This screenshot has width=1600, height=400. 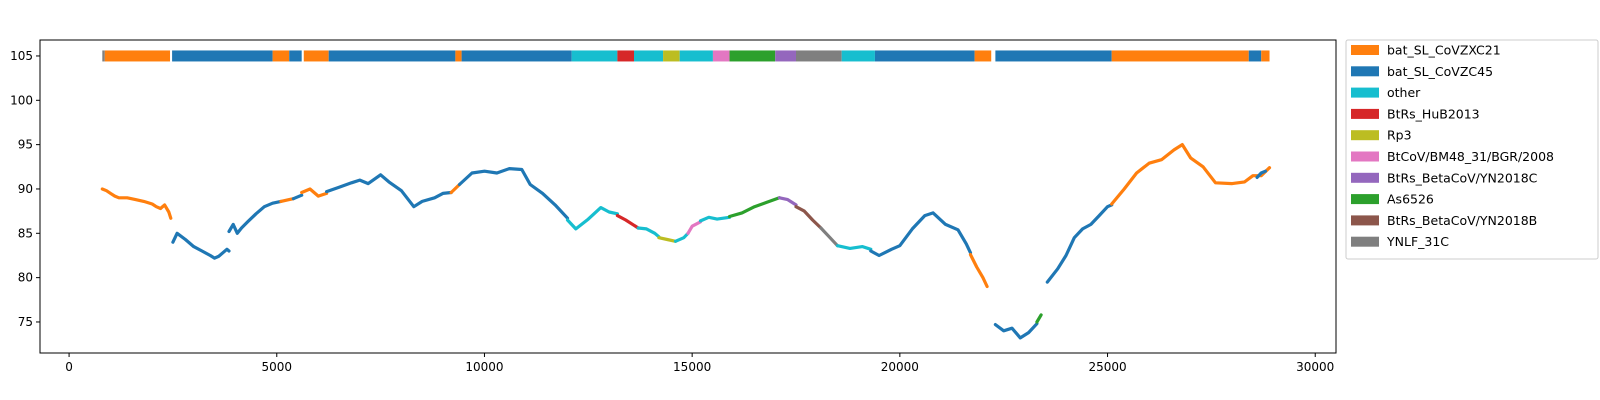 What do you see at coordinates (1399, 135) in the screenshot?
I see `legend-label: Rp3` at bounding box center [1399, 135].